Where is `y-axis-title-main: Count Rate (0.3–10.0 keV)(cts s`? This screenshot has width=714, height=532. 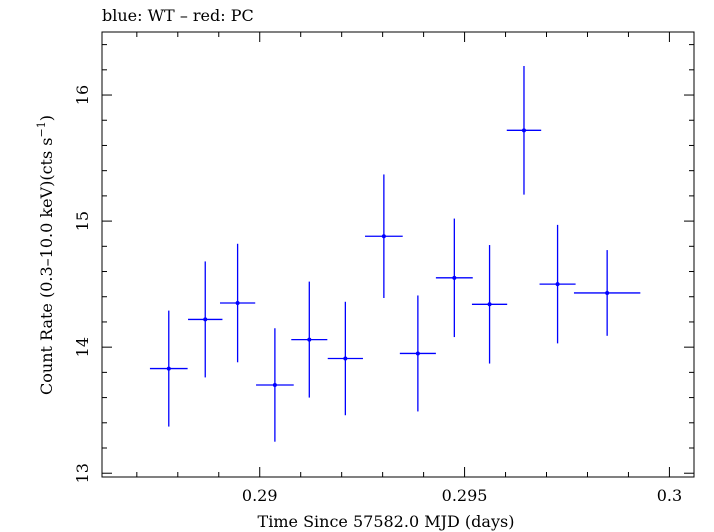
y-axis-title-main: Count Rate (0.3–10.0 keV)(cts s is located at coordinates (46, 266).